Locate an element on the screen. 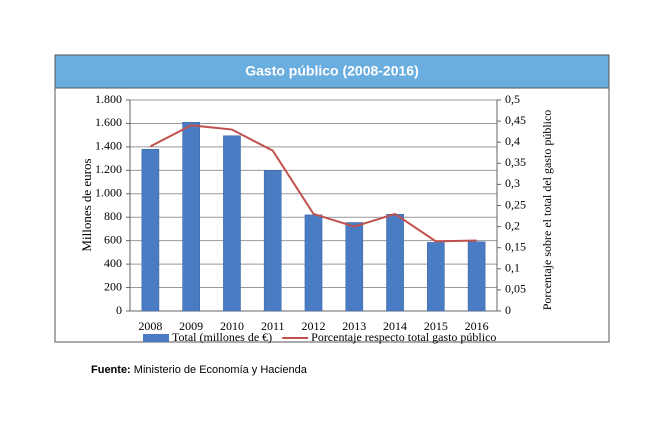 Image resolution: width=665 pixels, height=423 pixels. x-tick-label: 2016 is located at coordinates (477, 326).